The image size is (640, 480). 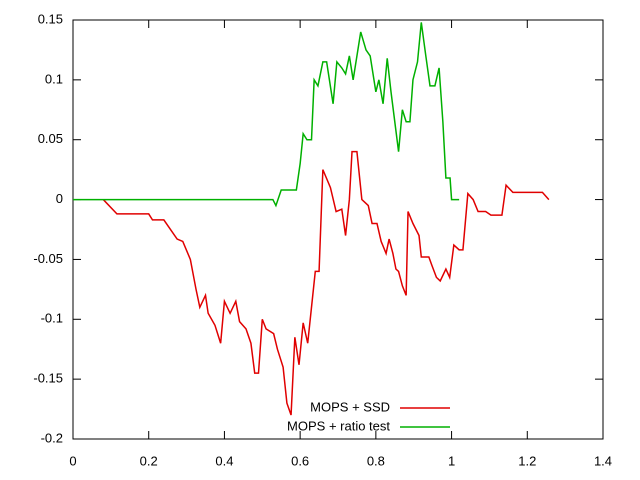 What do you see at coordinates (338, 425) in the screenshot?
I see `legend-label: MOPS + ratio test` at bounding box center [338, 425].